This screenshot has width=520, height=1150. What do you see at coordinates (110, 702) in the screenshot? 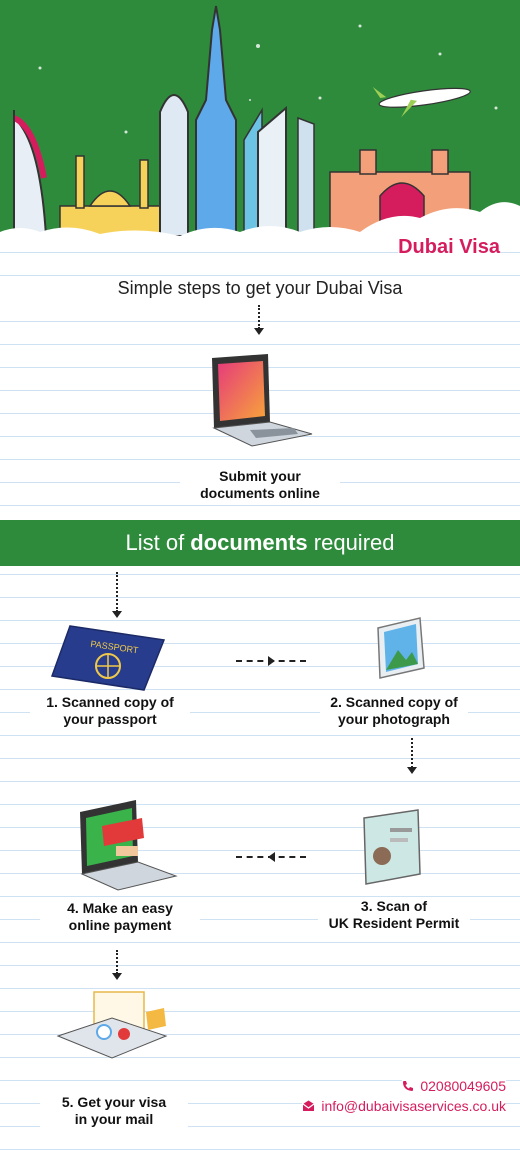
I see `step-1-line1: 1. Scanned copy of` at bounding box center [110, 702].